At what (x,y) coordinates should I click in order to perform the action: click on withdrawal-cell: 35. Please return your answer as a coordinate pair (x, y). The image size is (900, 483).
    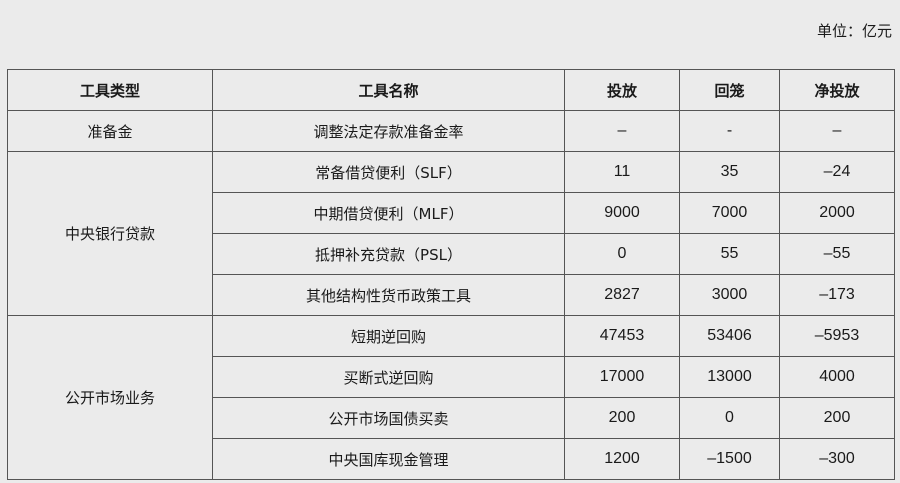
    Looking at the image, I should click on (729, 172).